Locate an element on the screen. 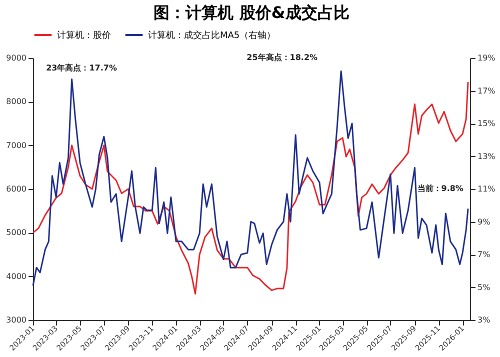  y2-tick-label: 3% is located at coordinates (484, 320).